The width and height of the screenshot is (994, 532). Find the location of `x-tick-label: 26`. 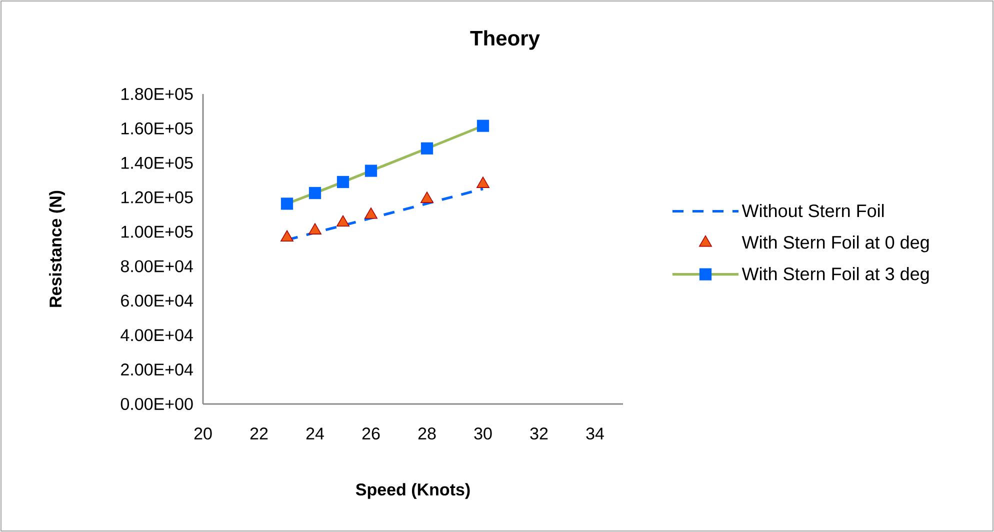

x-tick-label: 26 is located at coordinates (371, 434).